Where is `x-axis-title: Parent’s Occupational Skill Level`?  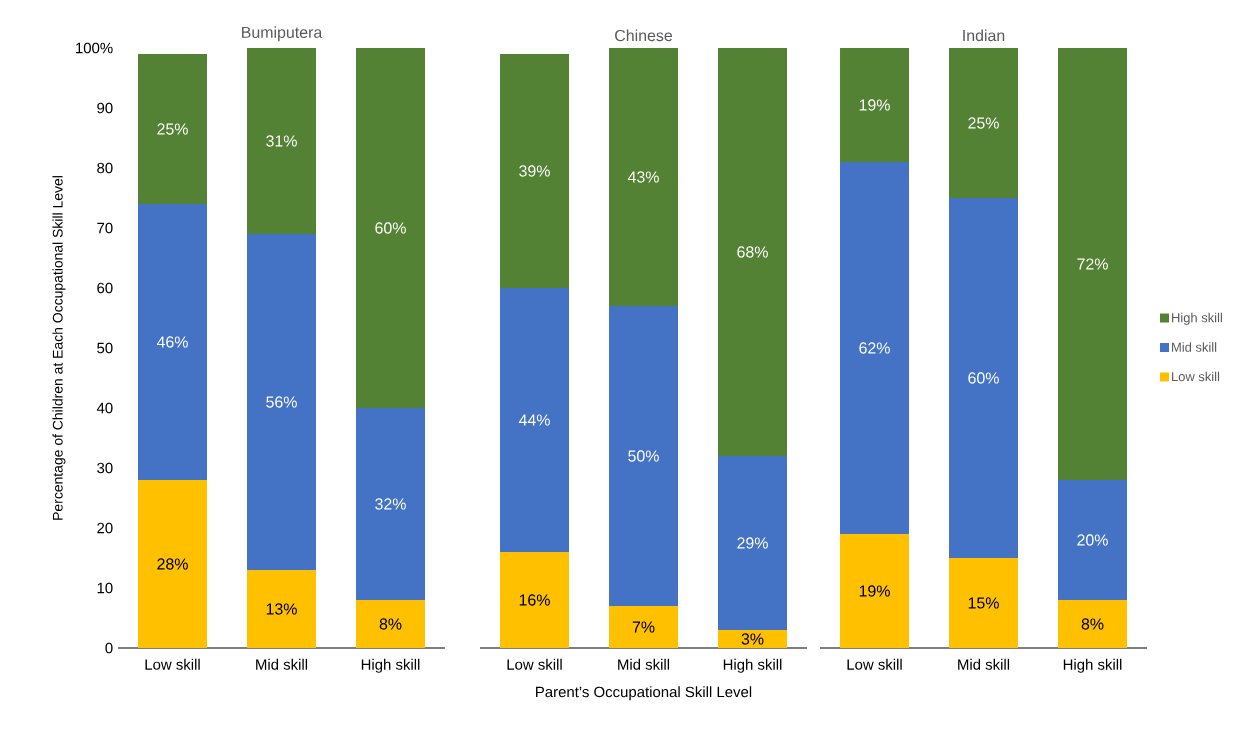
x-axis-title: Parent’s Occupational Skill Level is located at coordinates (644, 693).